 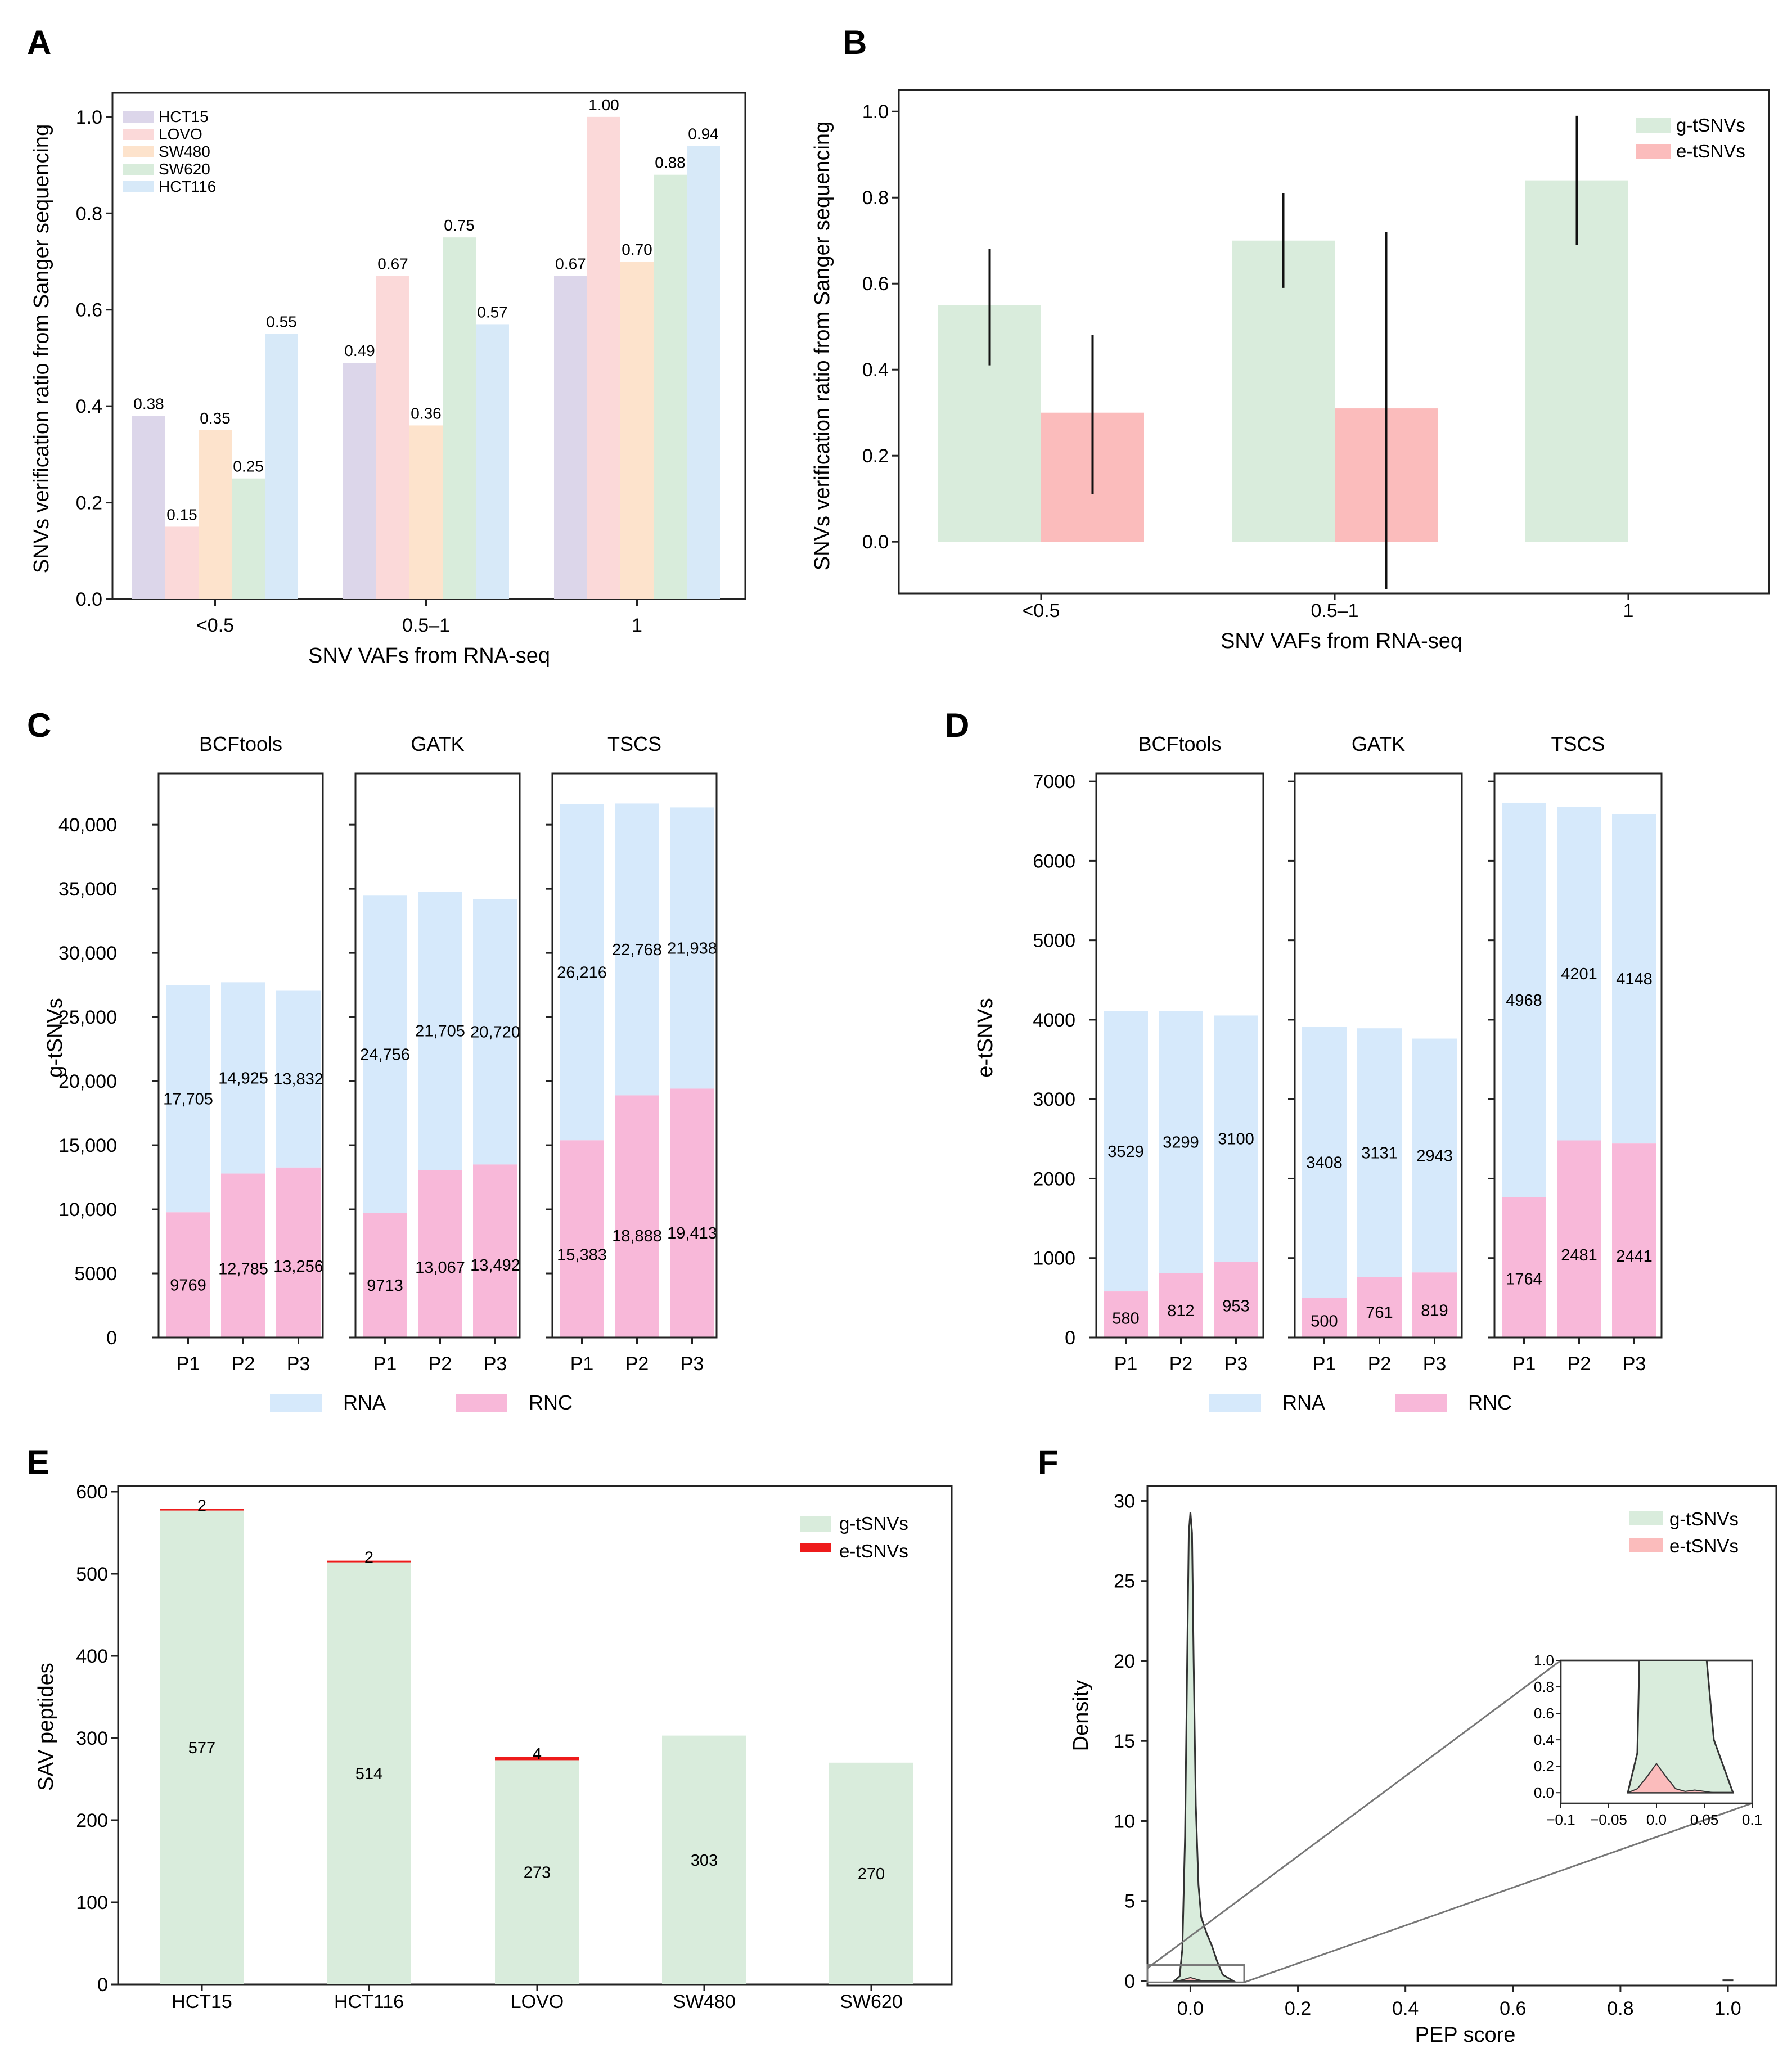 What do you see at coordinates (184, 117) in the screenshot?
I see `panel-a-legend-label: HCT15` at bounding box center [184, 117].